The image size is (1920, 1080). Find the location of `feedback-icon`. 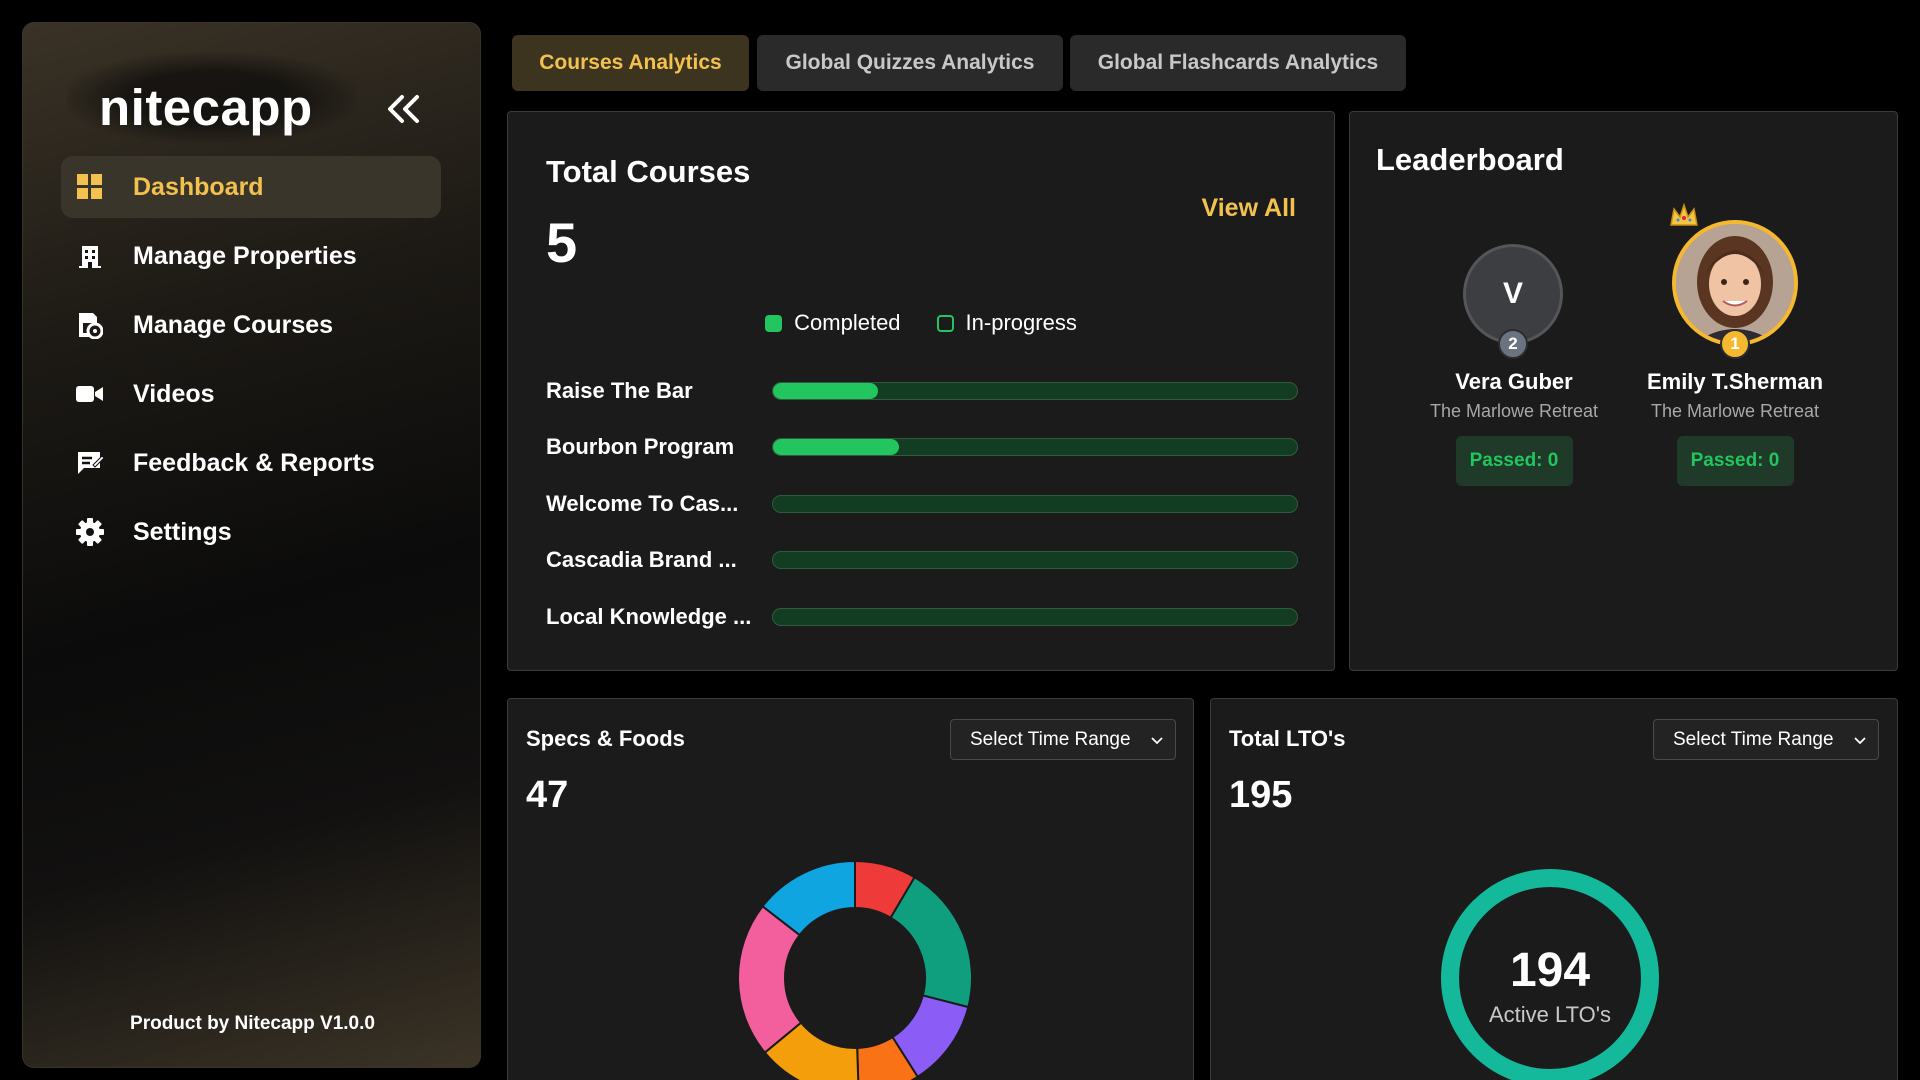

feedback-icon is located at coordinates (90, 463).